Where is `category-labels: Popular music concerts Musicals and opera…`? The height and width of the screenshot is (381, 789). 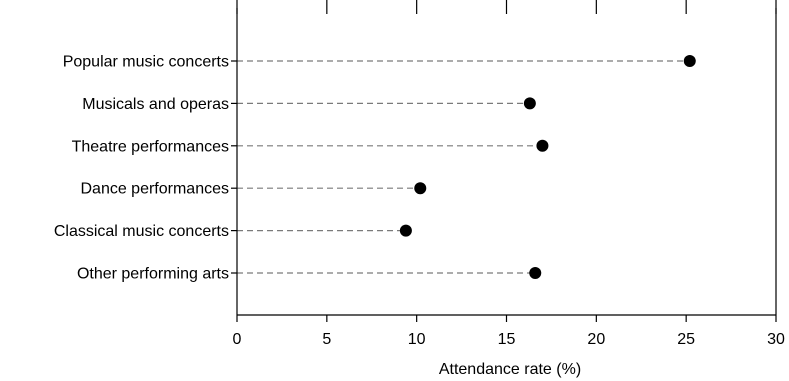
category-labels: Popular music concerts Musicals and opera… is located at coordinates (141, 168).